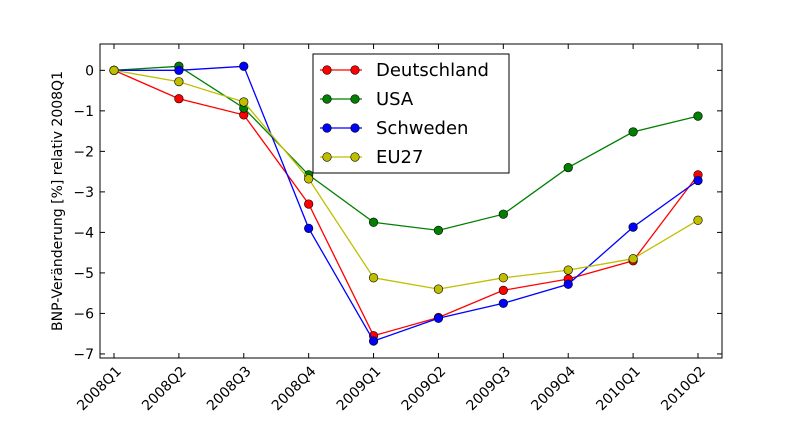 Image resolution: width=802 pixels, height=448 pixels. I want to click on y-tick-label: −6, so click(83, 314).